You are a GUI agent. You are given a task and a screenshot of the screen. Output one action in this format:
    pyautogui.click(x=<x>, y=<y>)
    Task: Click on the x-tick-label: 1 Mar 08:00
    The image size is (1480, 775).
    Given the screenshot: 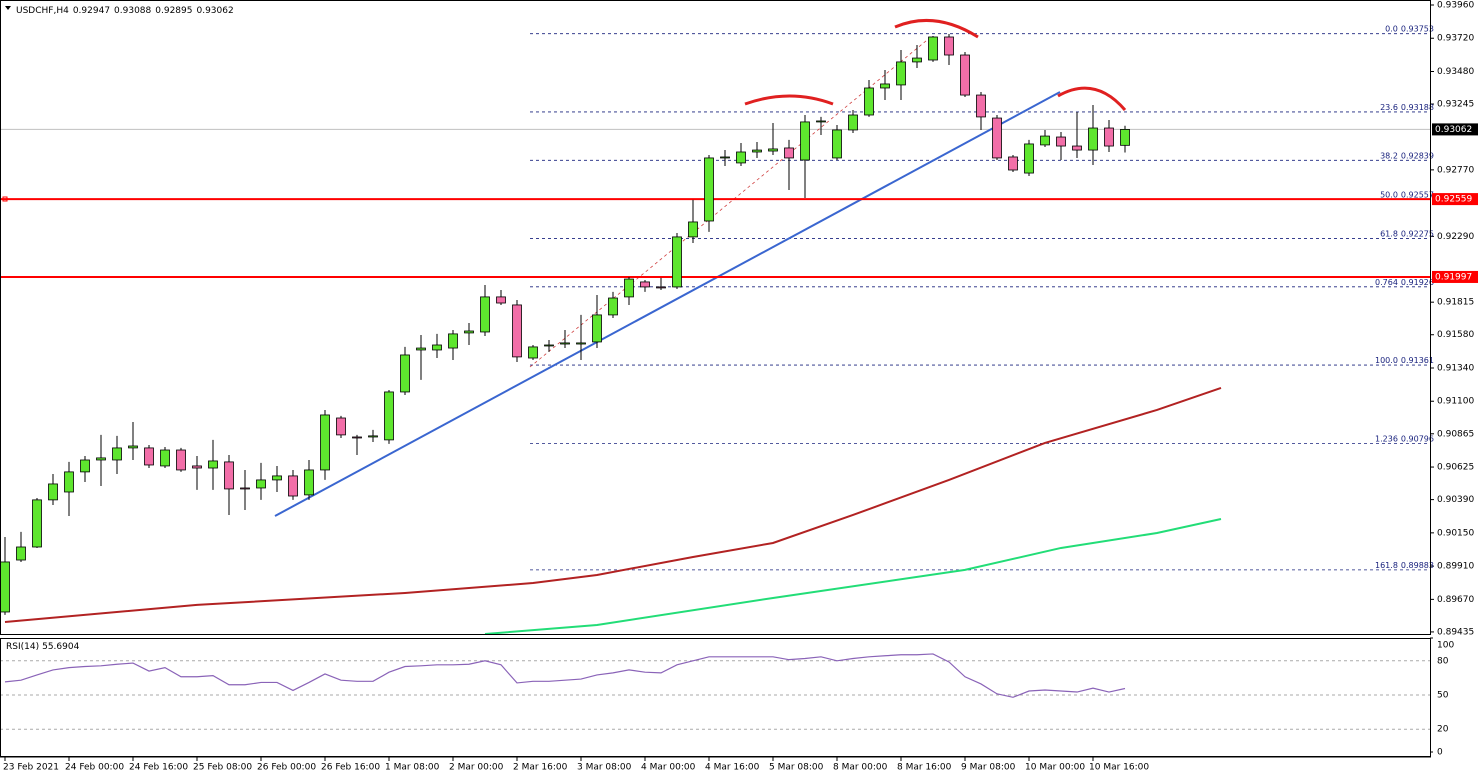 What is the action you would take?
    pyautogui.click(x=412, y=768)
    